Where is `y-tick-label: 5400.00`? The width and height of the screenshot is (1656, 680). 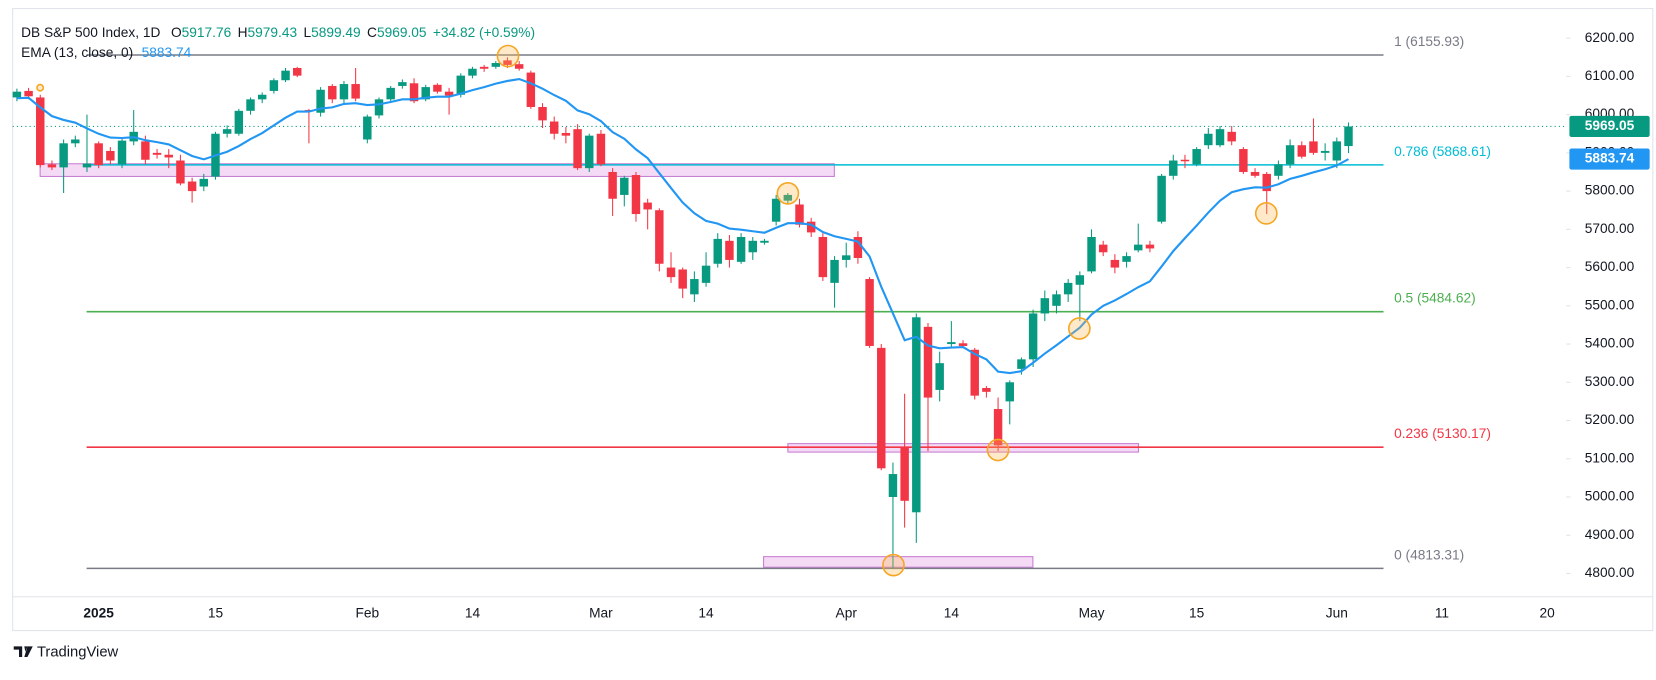 y-tick-label: 5400.00 is located at coordinates (1610, 343).